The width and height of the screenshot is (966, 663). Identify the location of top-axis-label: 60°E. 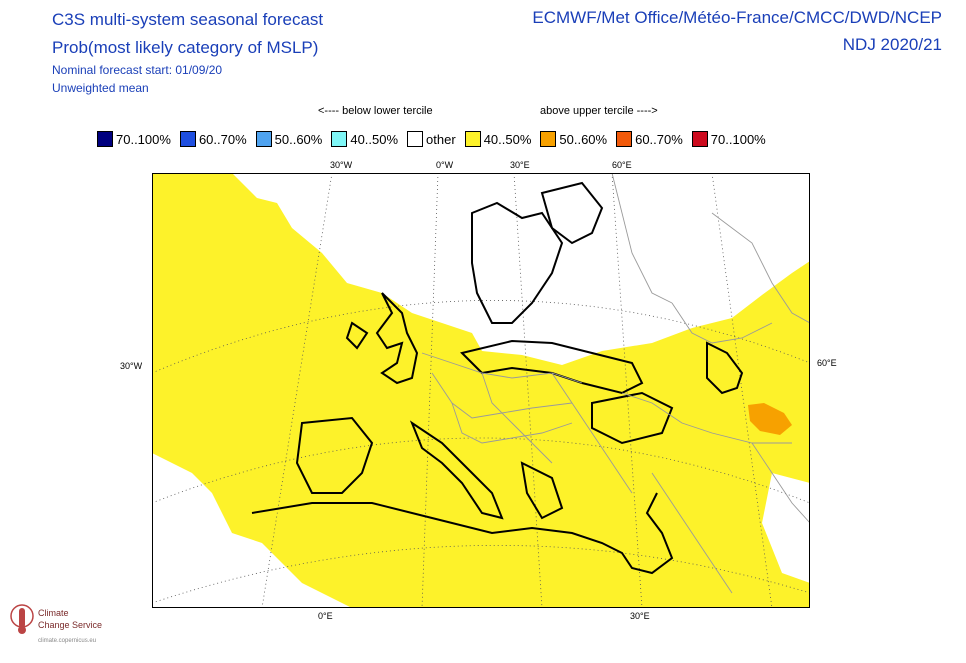
(622, 165).